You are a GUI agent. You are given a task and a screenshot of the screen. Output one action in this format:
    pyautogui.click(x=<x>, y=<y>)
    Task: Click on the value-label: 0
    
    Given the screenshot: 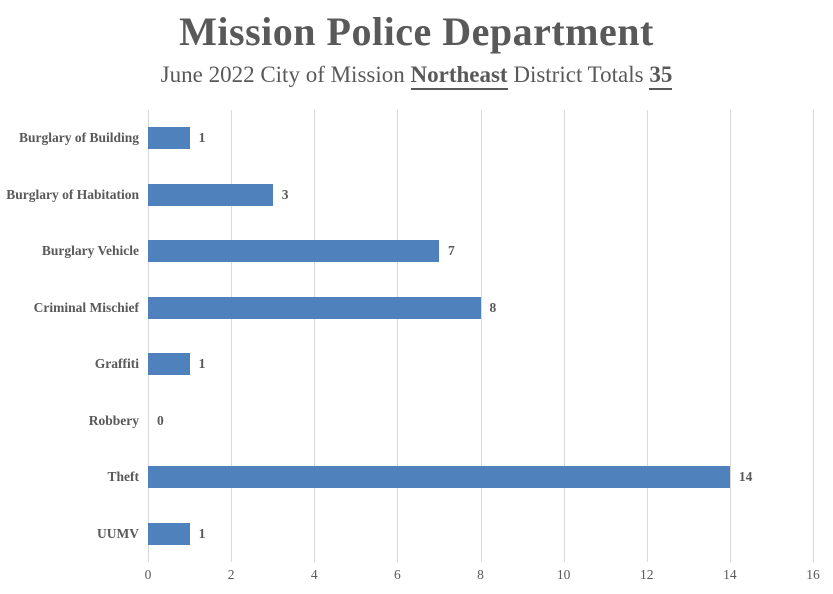 What is the action you would take?
    pyautogui.click(x=160, y=420)
    